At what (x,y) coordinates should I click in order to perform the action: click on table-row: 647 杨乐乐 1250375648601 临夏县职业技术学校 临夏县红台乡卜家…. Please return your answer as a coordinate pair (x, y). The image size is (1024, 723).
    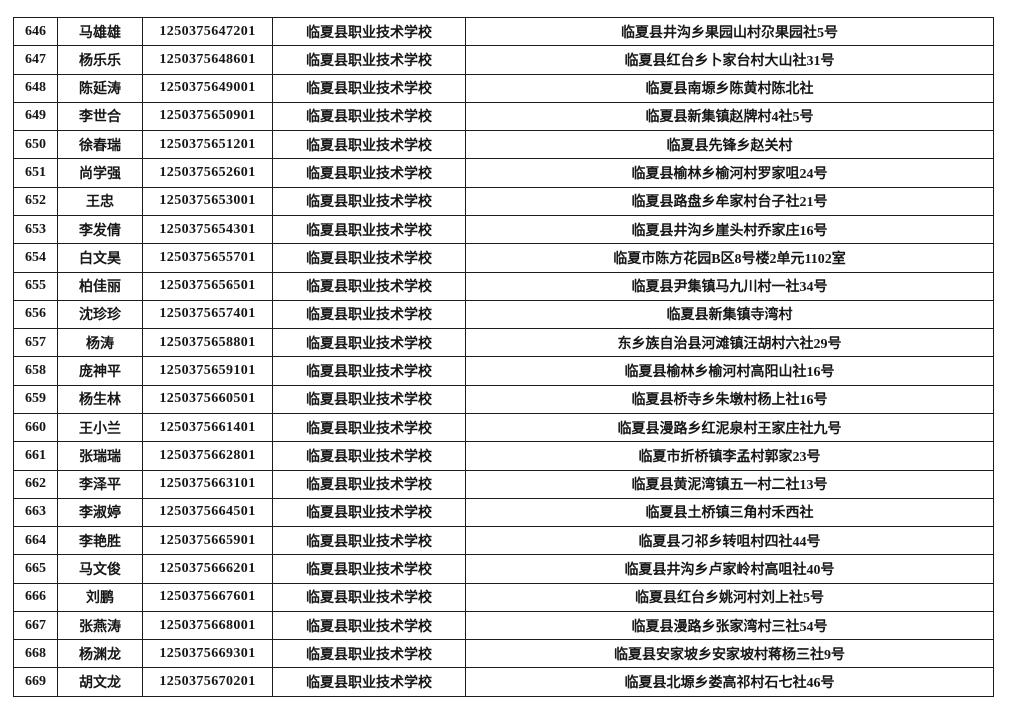
    Looking at the image, I should click on (503, 60).